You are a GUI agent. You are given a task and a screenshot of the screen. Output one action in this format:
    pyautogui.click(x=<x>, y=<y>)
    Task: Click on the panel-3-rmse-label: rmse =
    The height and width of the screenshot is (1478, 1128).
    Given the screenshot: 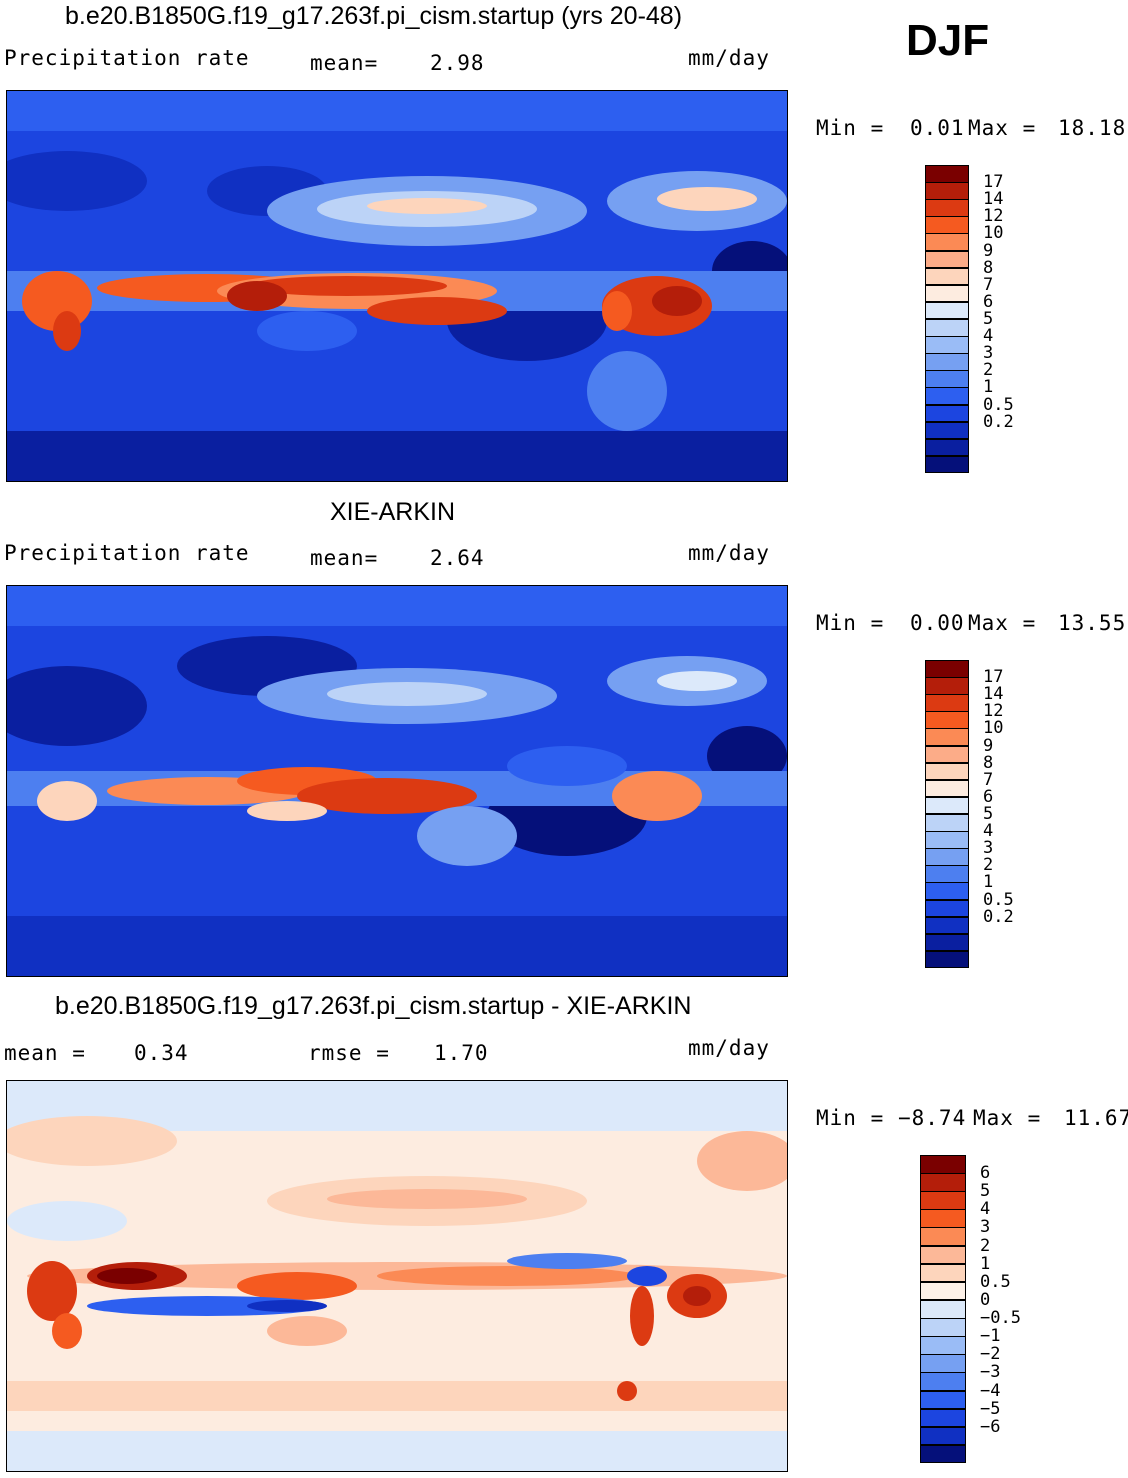 What is the action you would take?
    pyautogui.click(x=349, y=1053)
    